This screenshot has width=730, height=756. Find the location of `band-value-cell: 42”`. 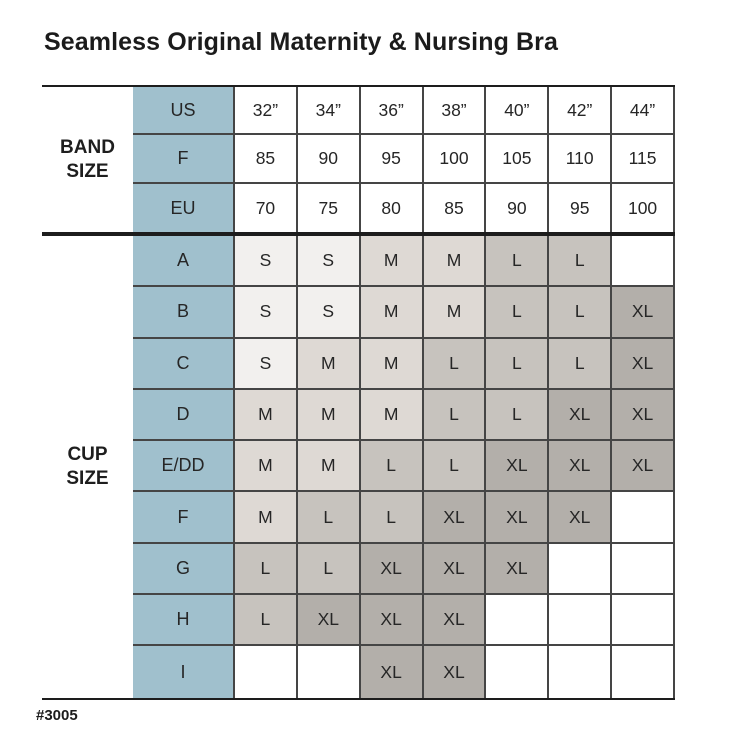

band-value-cell: 42” is located at coordinates (581, 111).